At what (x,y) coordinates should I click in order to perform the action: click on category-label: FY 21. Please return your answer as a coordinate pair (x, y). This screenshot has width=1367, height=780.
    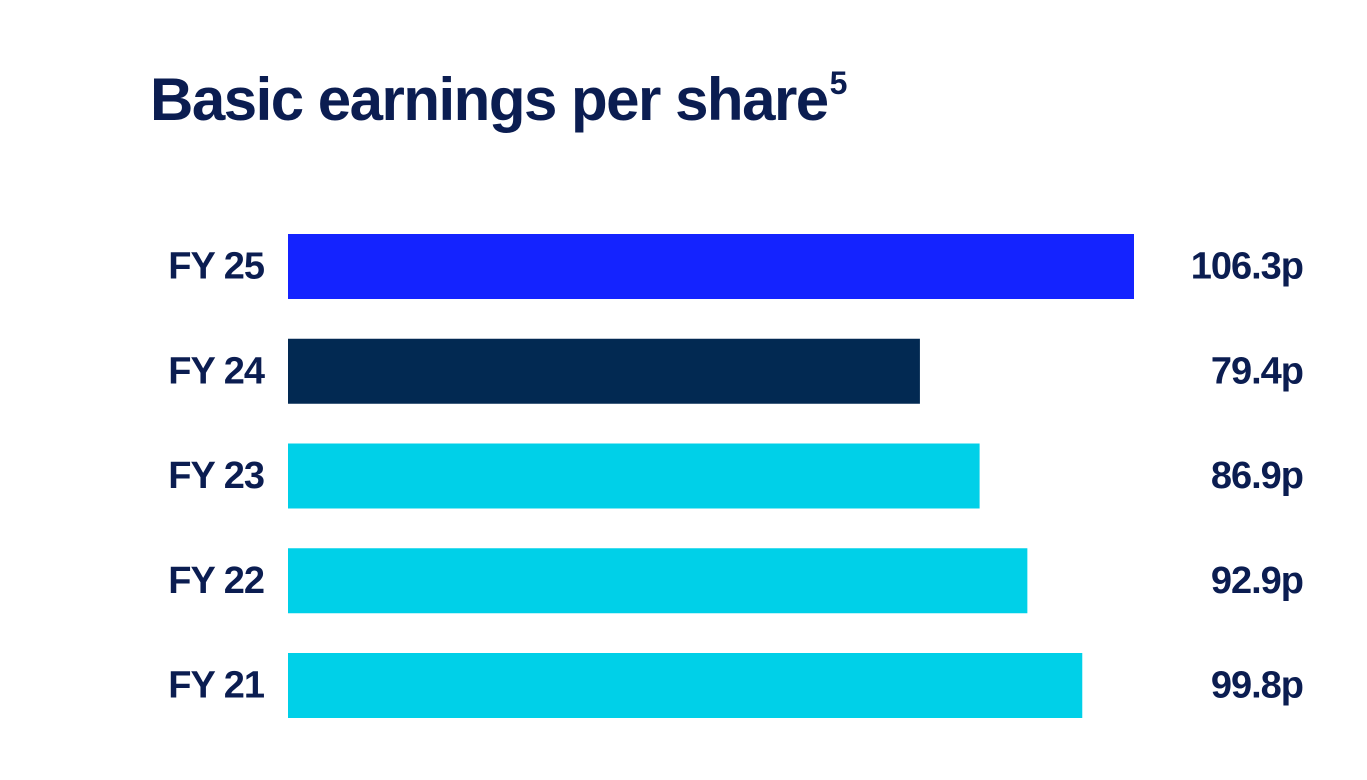
    Looking at the image, I should click on (216, 686).